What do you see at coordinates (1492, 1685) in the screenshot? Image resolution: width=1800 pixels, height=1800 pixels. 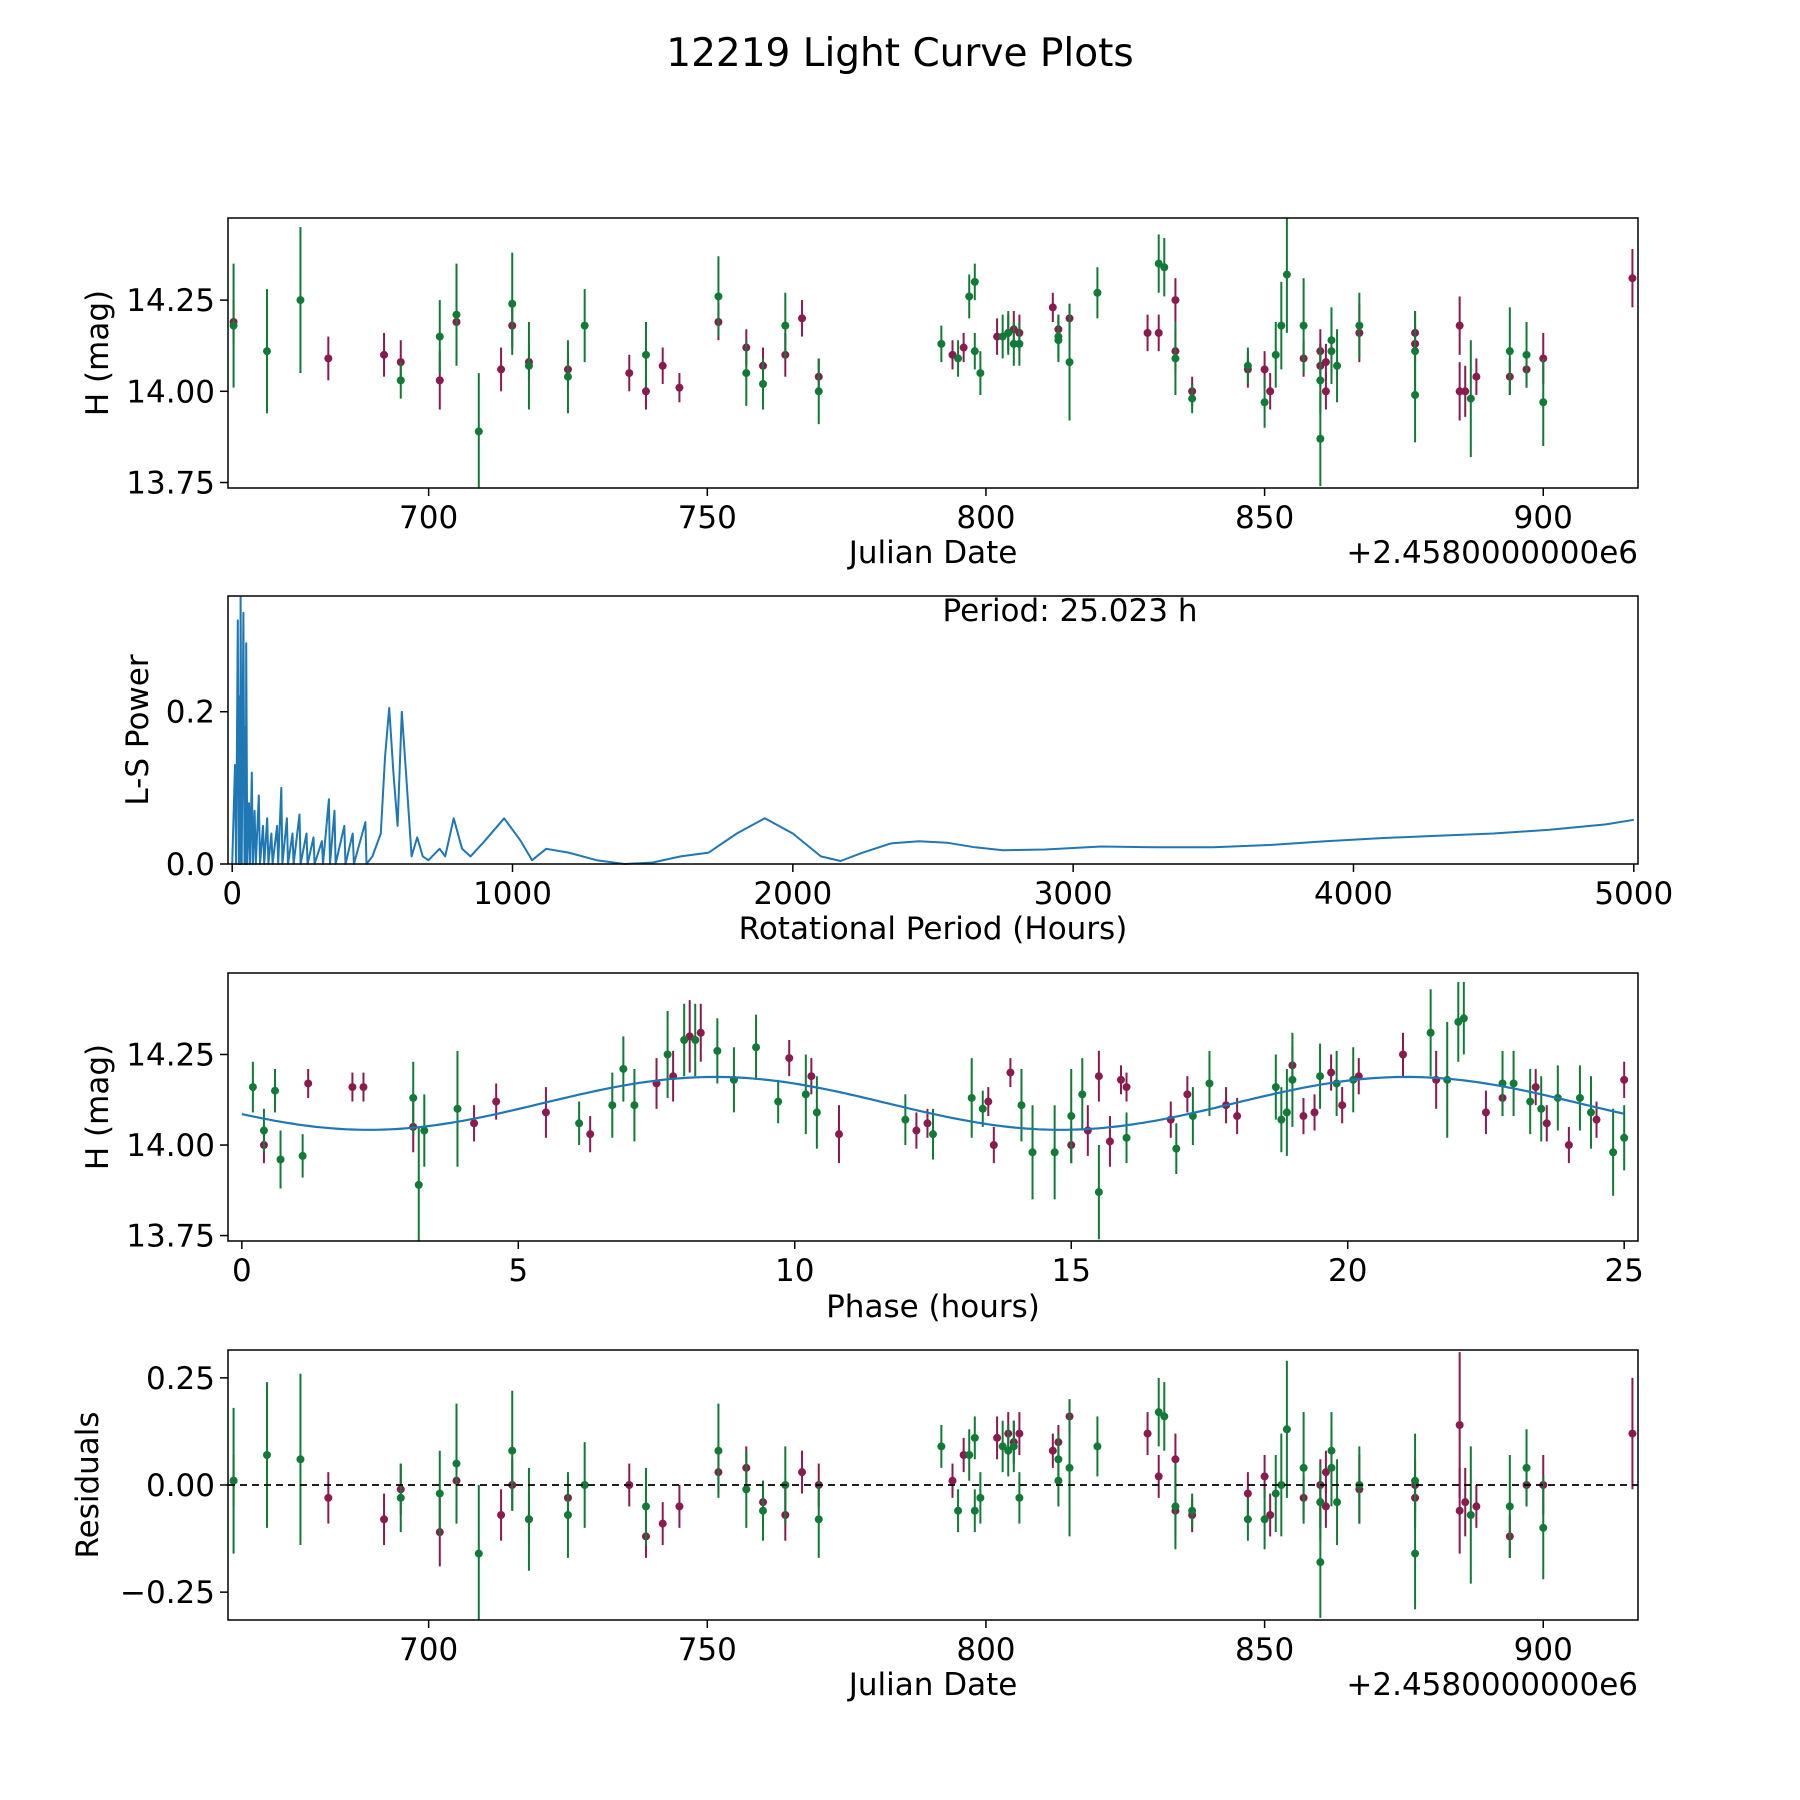 I see `residuals-offset-label: +2.4580000000e6` at bounding box center [1492, 1685].